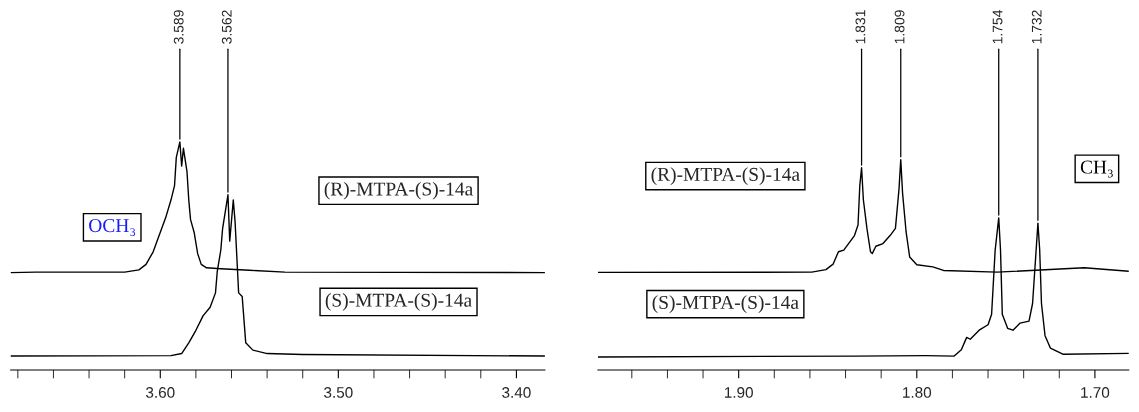 Image resolution: width=1139 pixels, height=412 pixels. I want to click on x-tick-label: 3.40, so click(516, 392).